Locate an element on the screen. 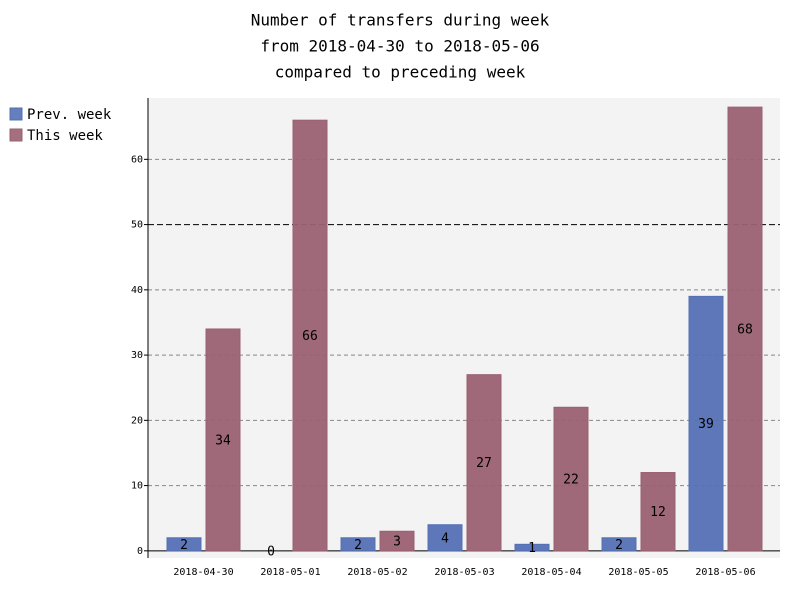 This screenshot has width=800, height=600. value-label: 22 is located at coordinates (571, 480).